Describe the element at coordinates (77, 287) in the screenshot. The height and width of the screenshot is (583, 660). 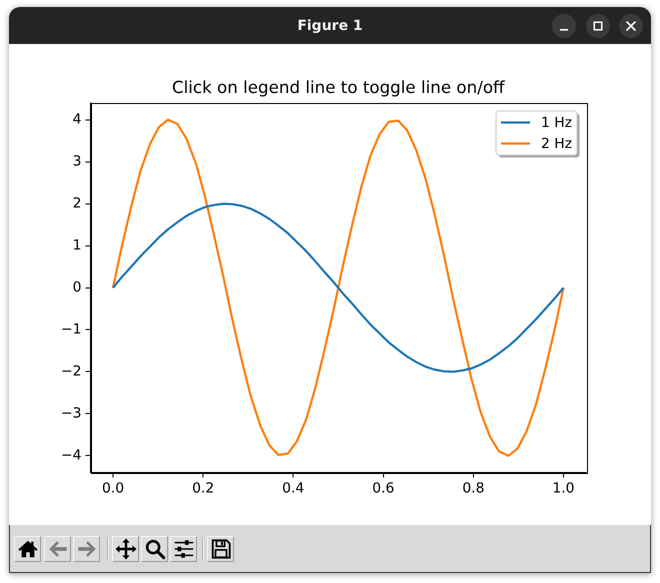
I see `y-tick-label: 0` at that location.